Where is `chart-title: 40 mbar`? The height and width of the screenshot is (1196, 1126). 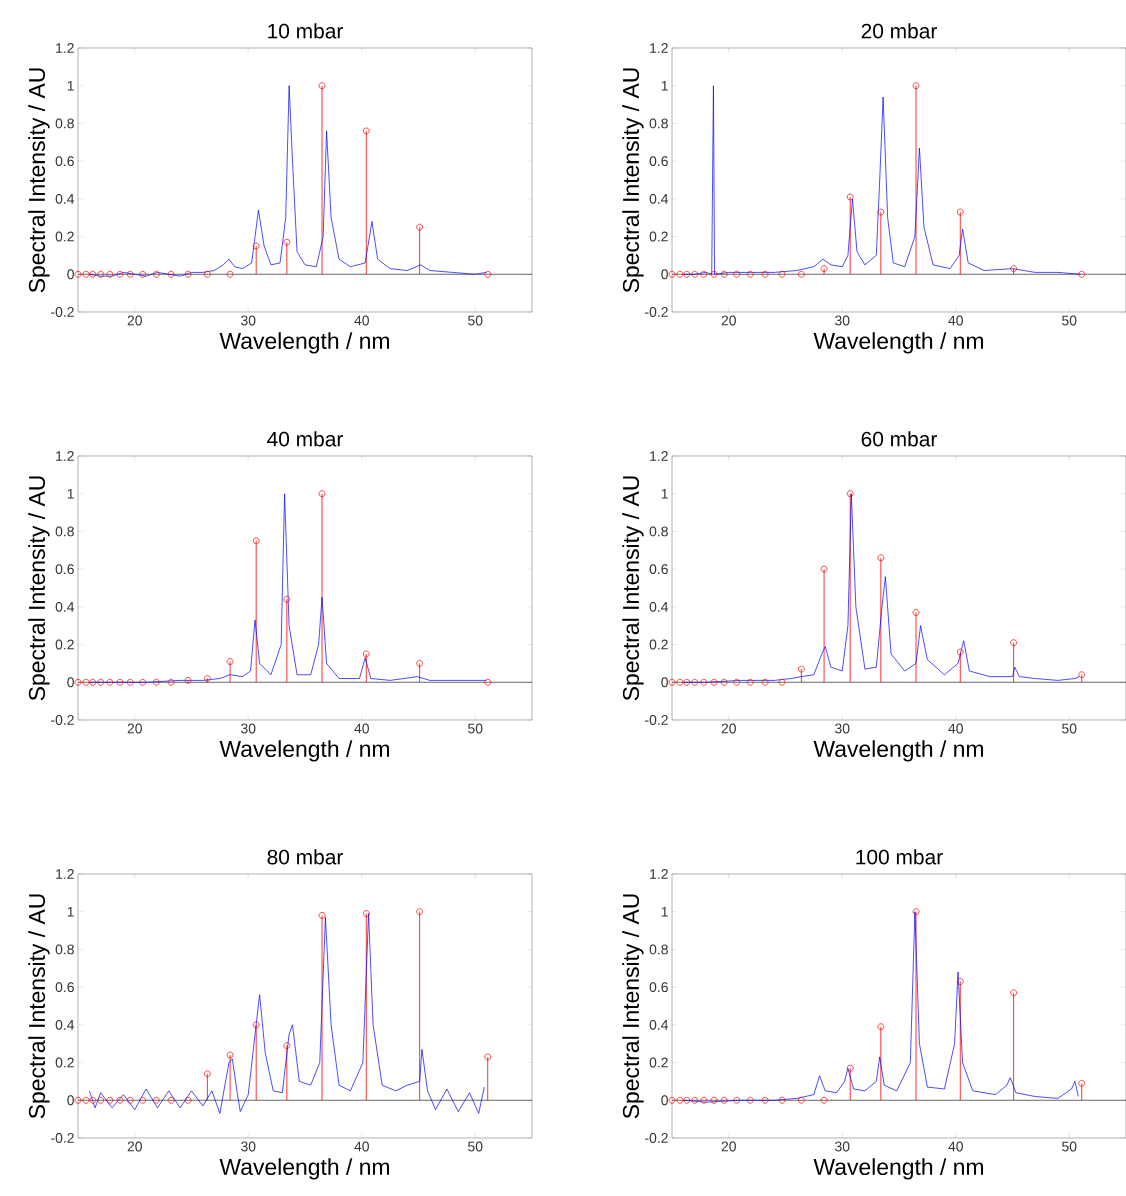
chart-title: 40 mbar is located at coordinates (305, 439).